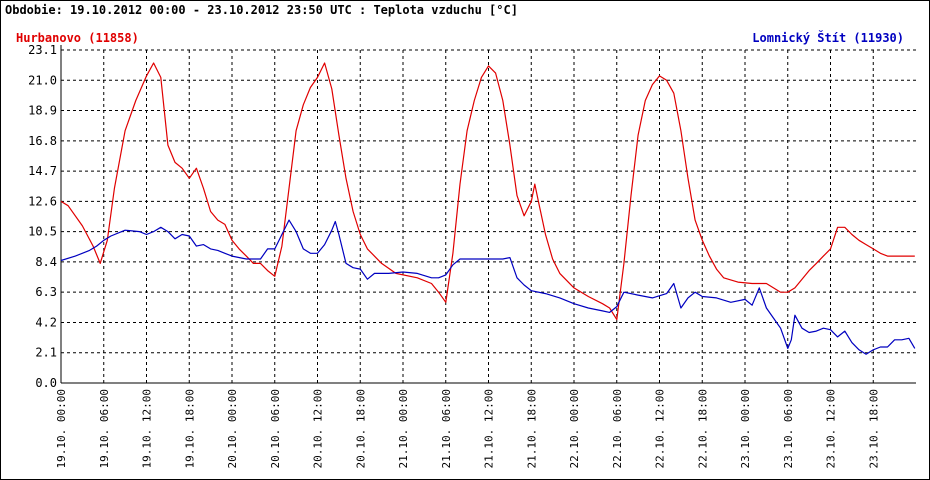 Image resolution: width=930 pixels, height=480 pixels. What do you see at coordinates (42, 111) in the screenshot?
I see `y-tick-label: 18.9` at bounding box center [42, 111].